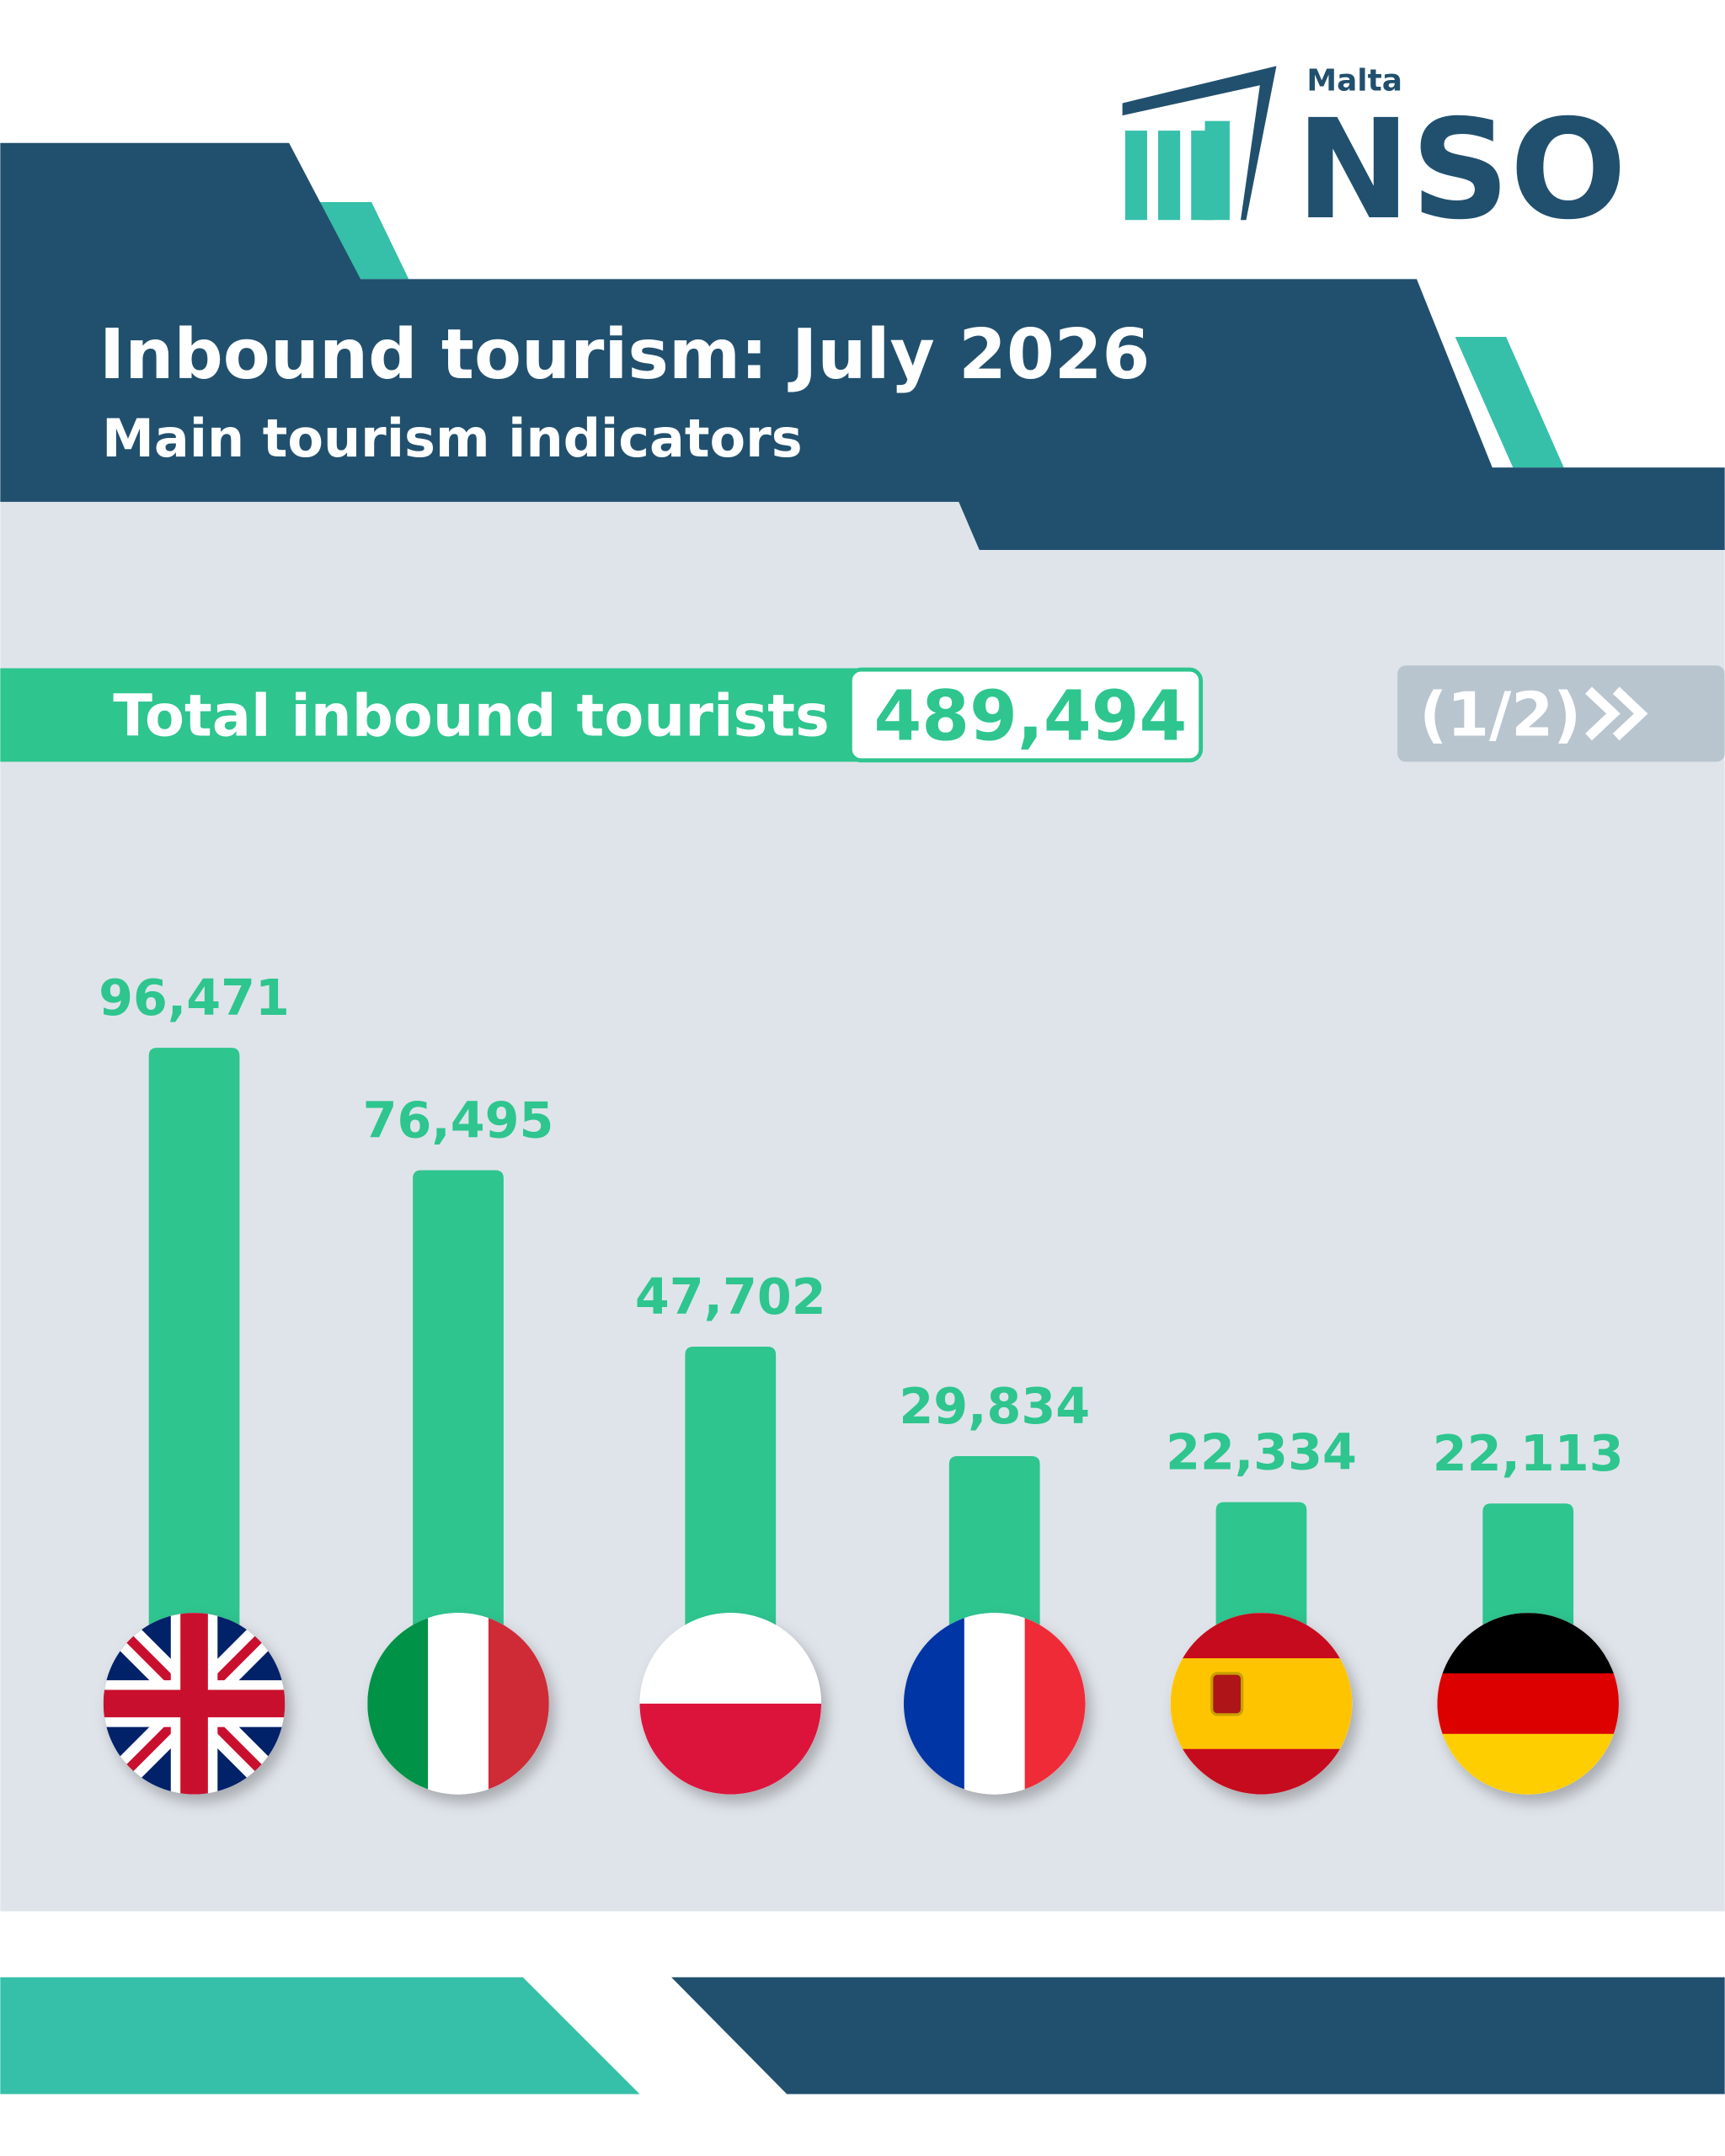 Image resolution: width=1725 pixels, height=2156 pixels. What do you see at coordinates (1199, 143) in the screenshot?
I see `logo-roof` at bounding box center [1199, 143].